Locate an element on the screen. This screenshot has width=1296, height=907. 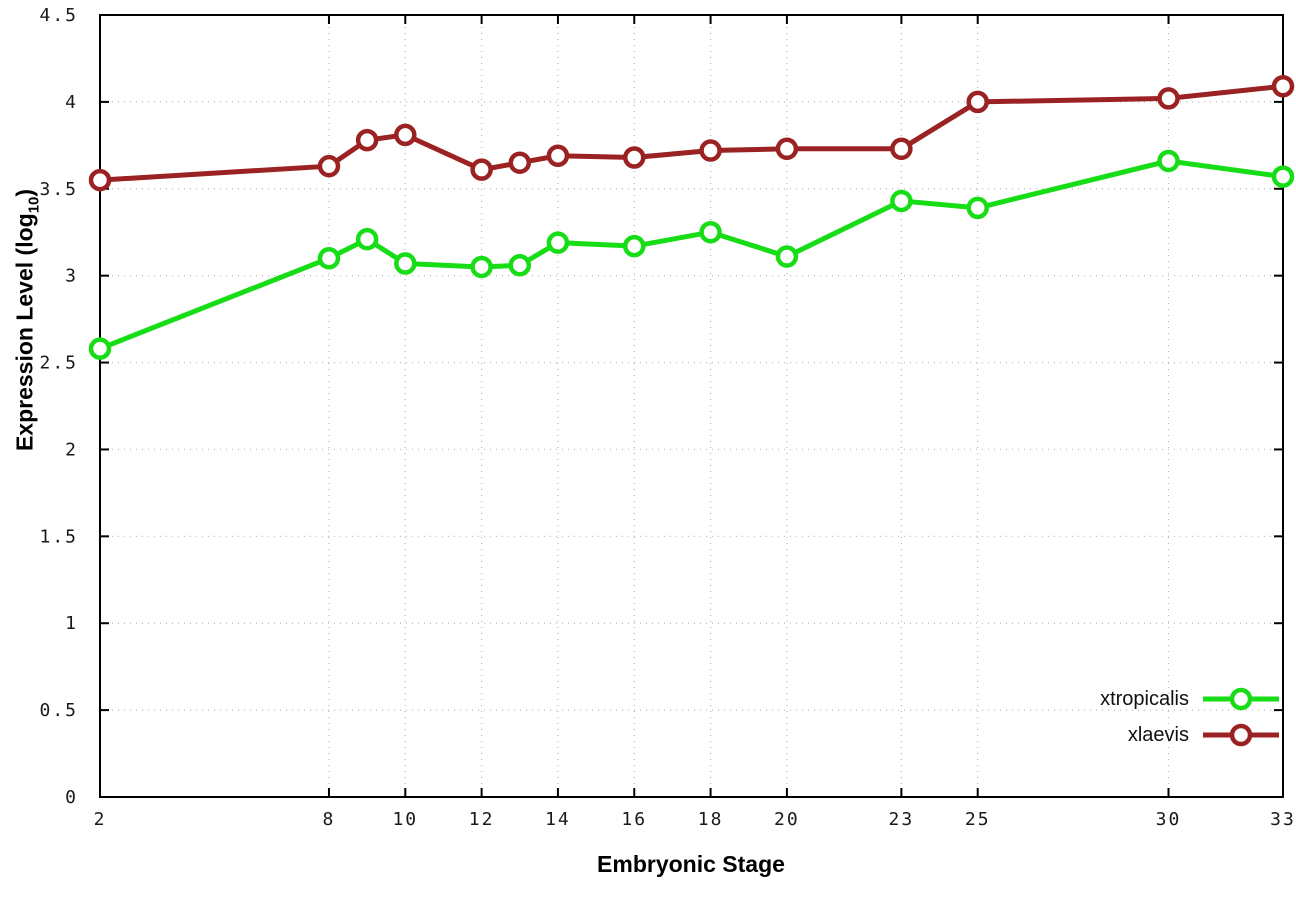
svg-text: 33 is located at coordinates (1283, 819).